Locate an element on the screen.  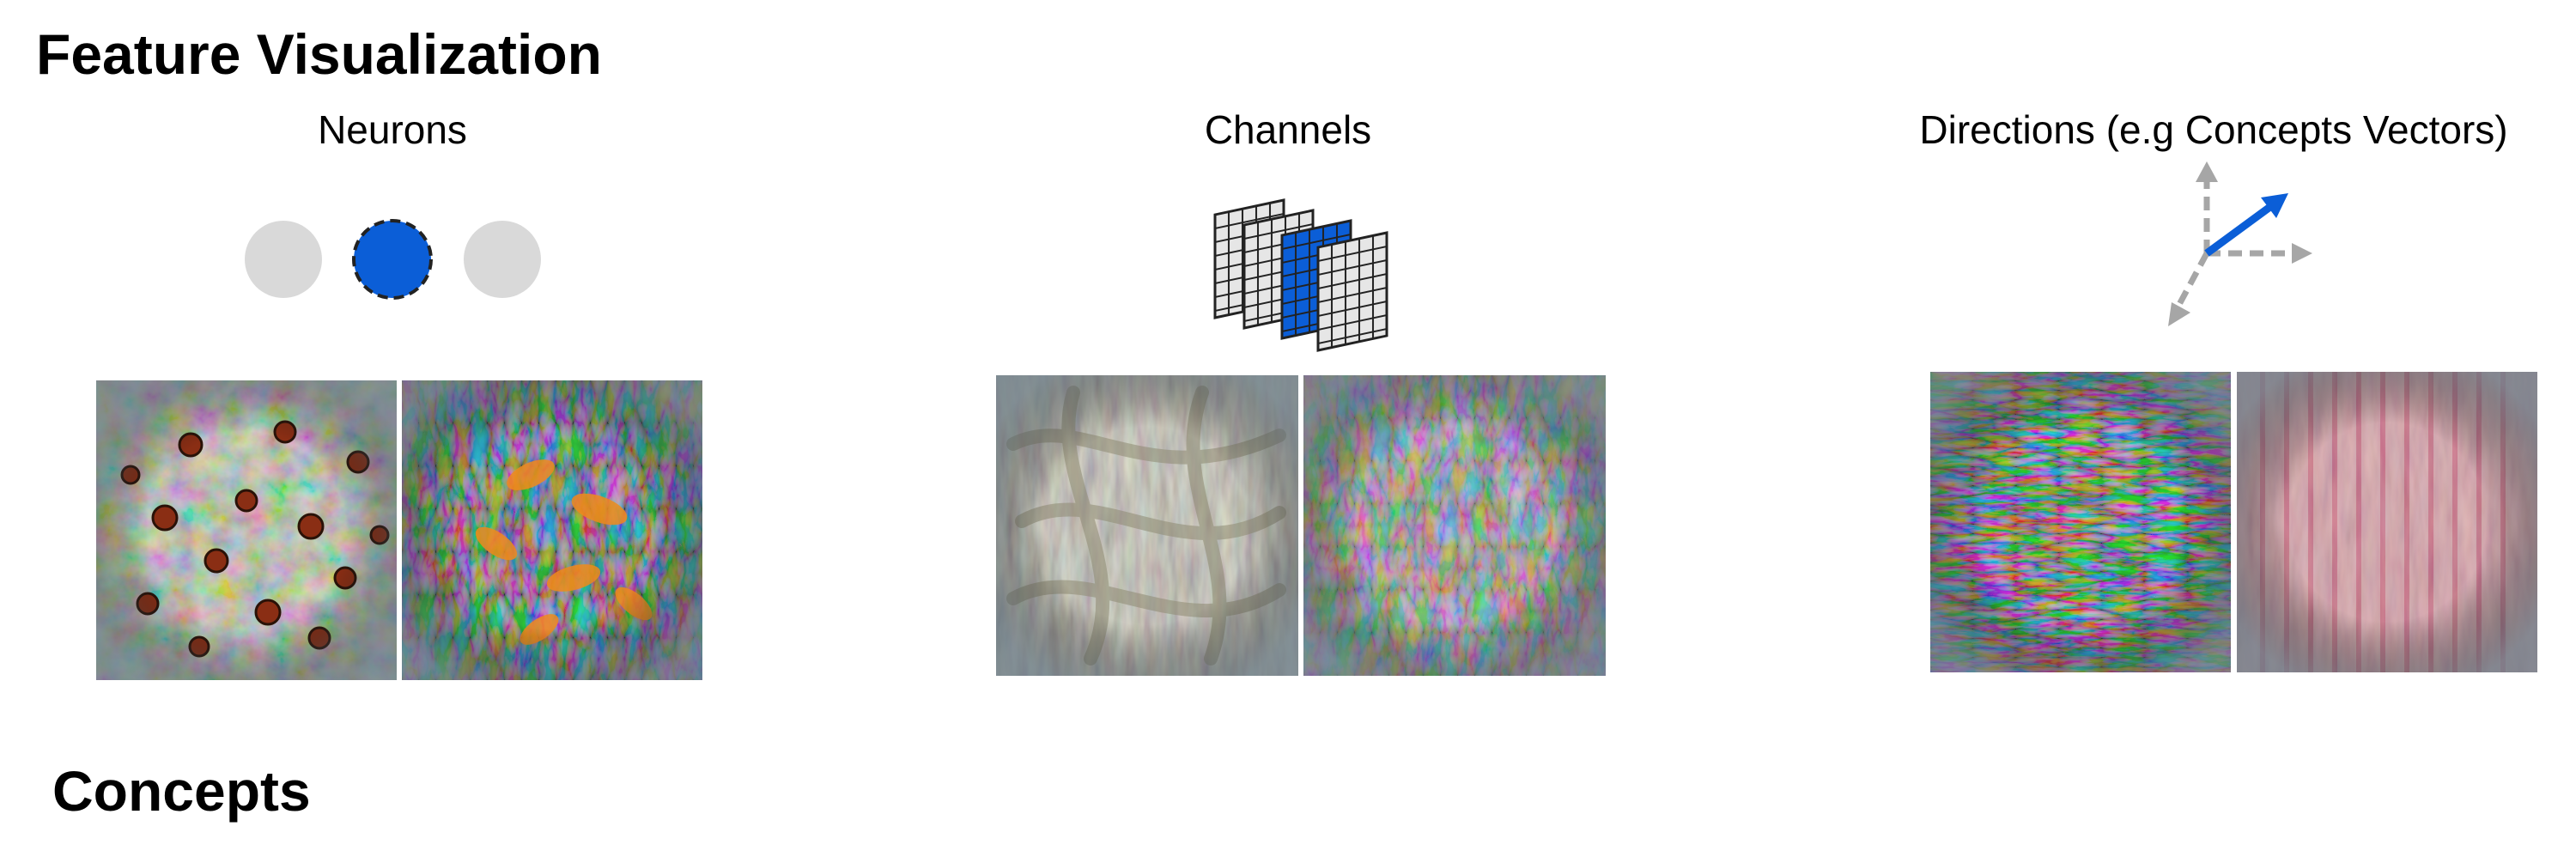
goldfish-feature-visualization-image is located at coordinates (552, 530).